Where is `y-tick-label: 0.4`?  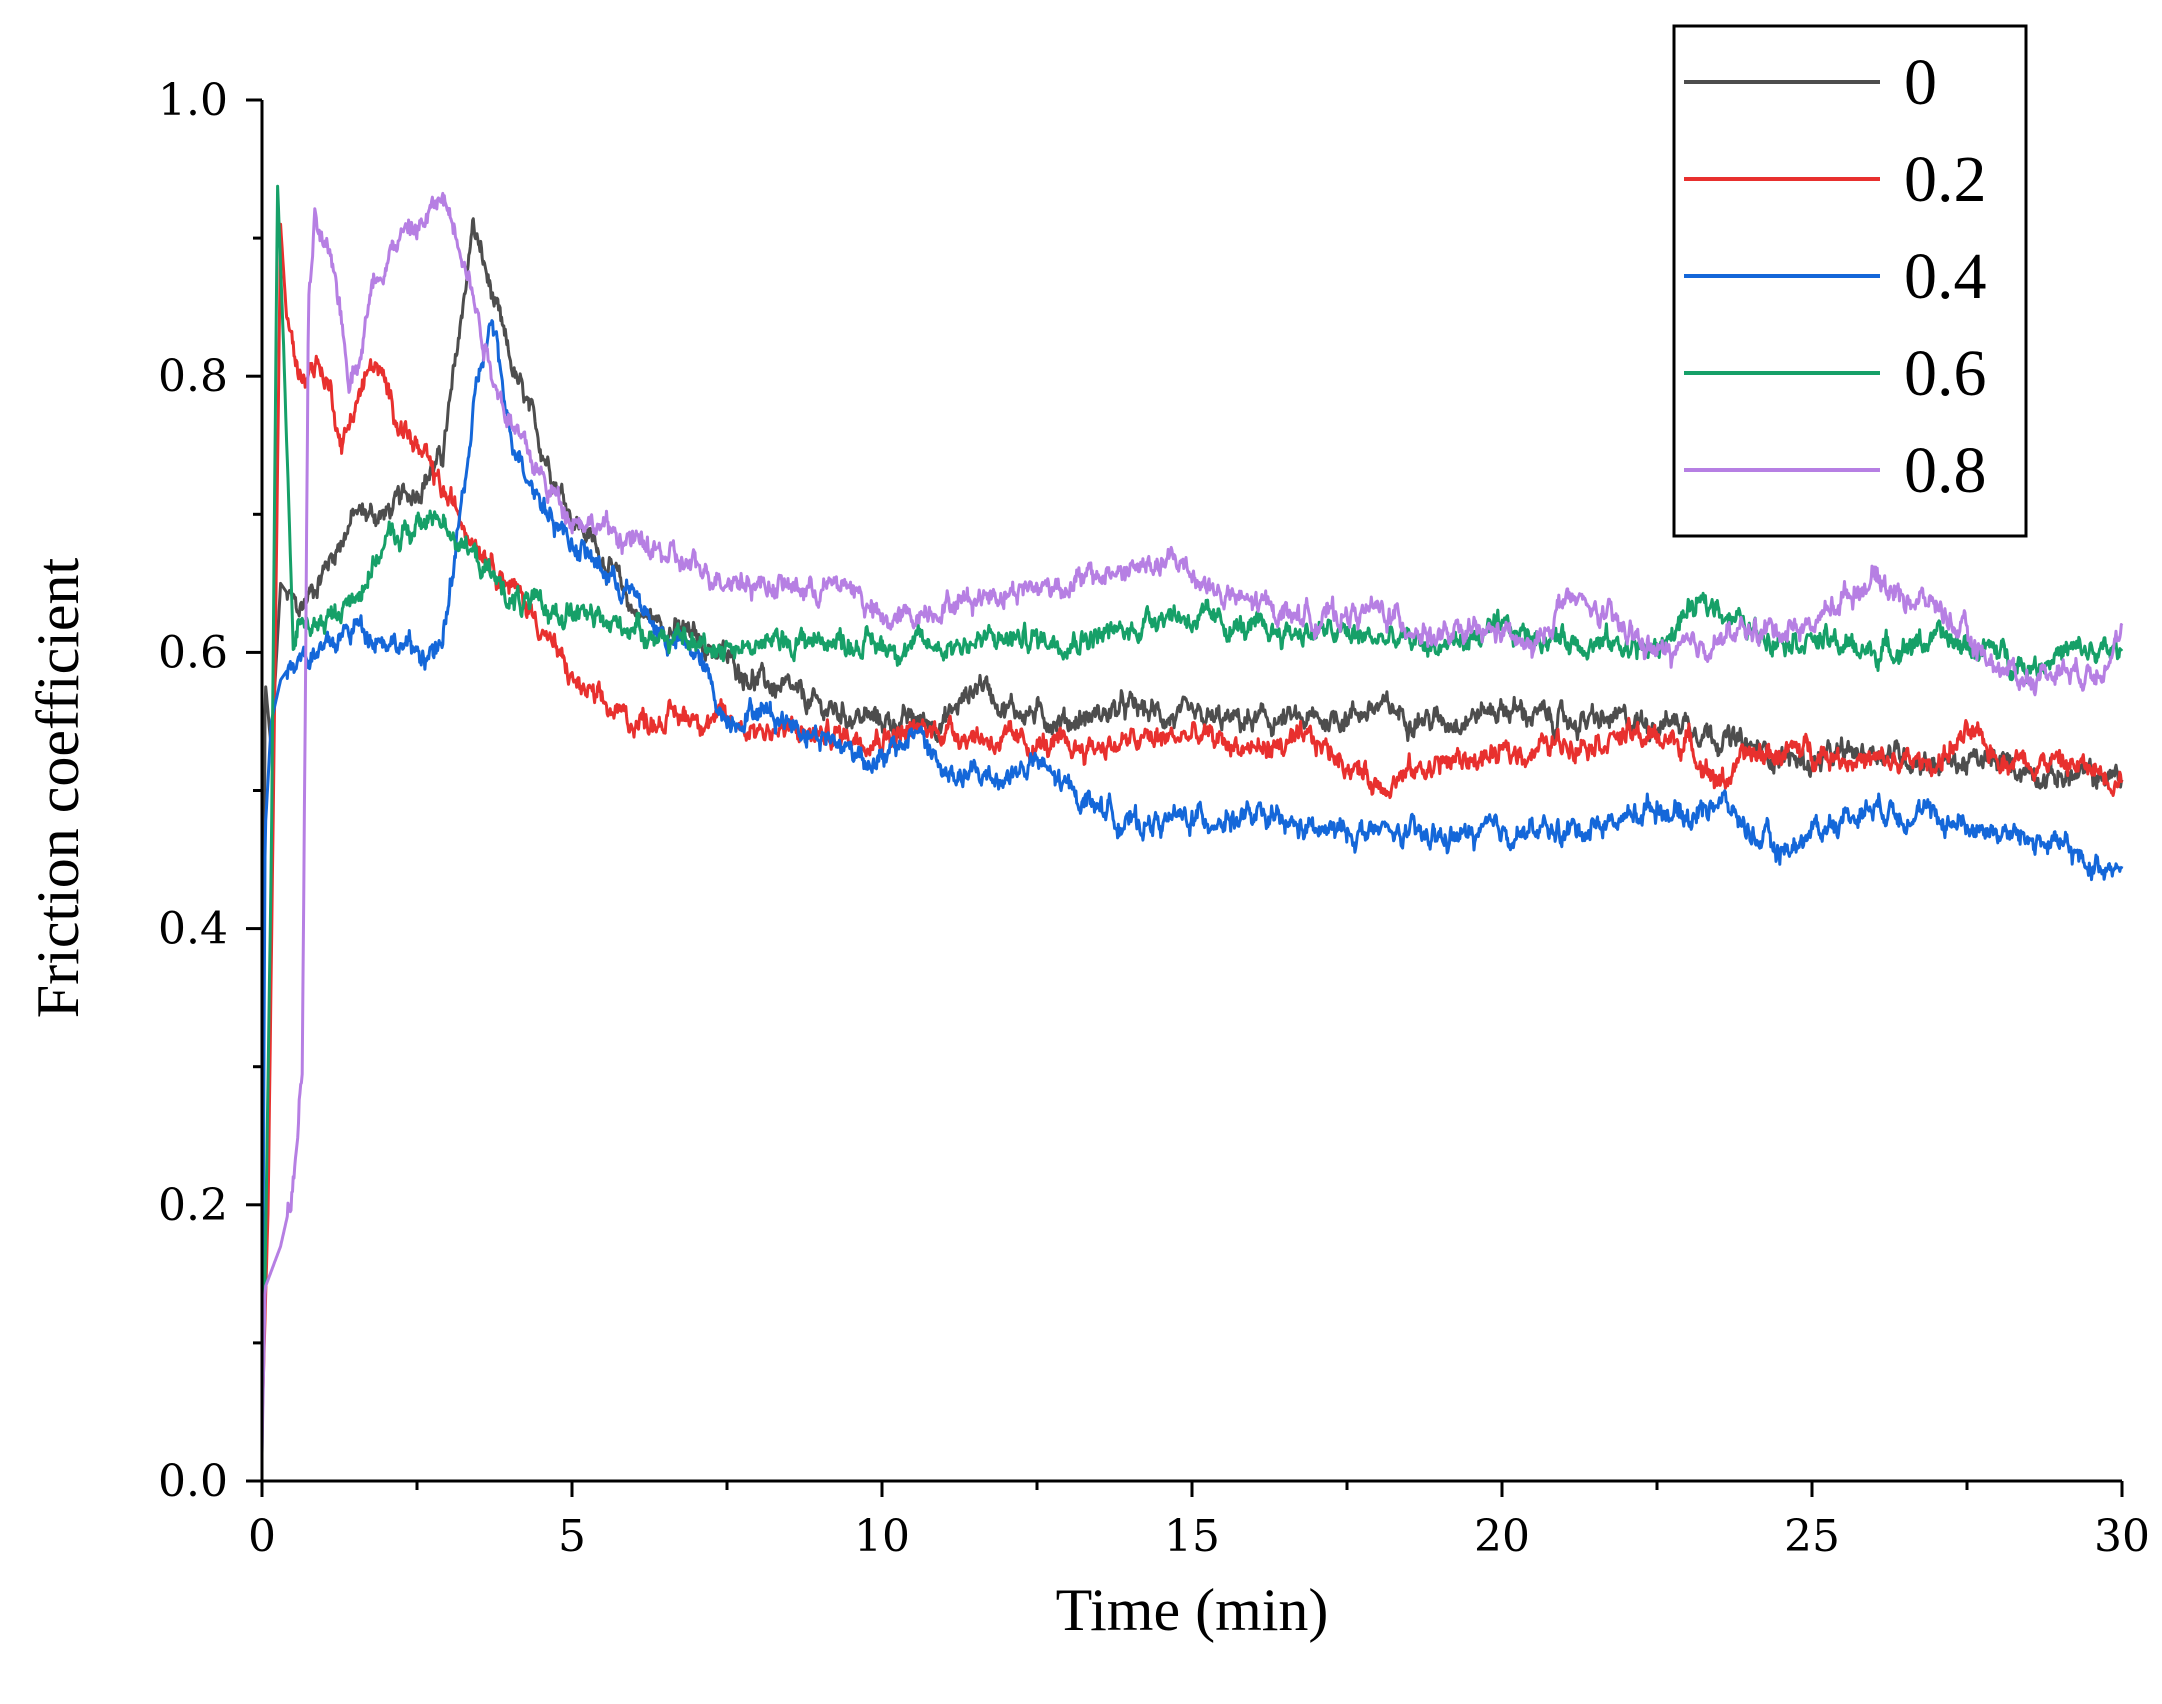 y-tick-label: 0.4 is located at coordinates (193, 929).